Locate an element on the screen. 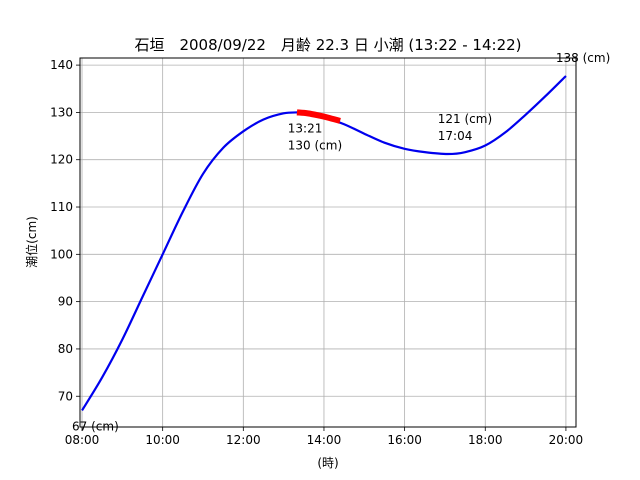 The width and height of the screenshot is (640, 480). point-annotation: 67 (cm) is located at coordinates (95, 426).